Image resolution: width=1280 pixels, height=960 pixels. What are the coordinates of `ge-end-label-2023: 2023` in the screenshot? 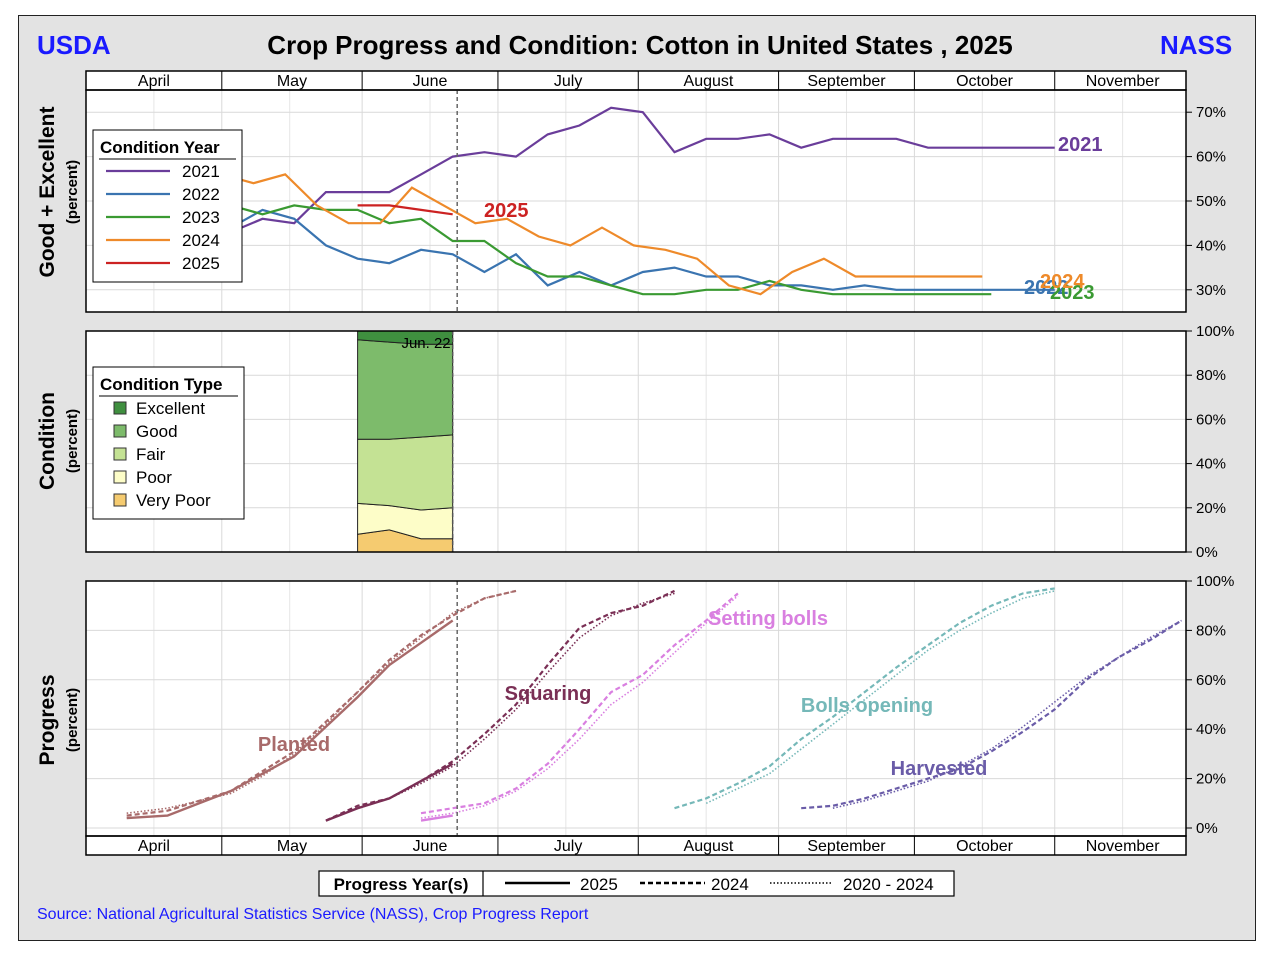 It's located at (1072, 293).